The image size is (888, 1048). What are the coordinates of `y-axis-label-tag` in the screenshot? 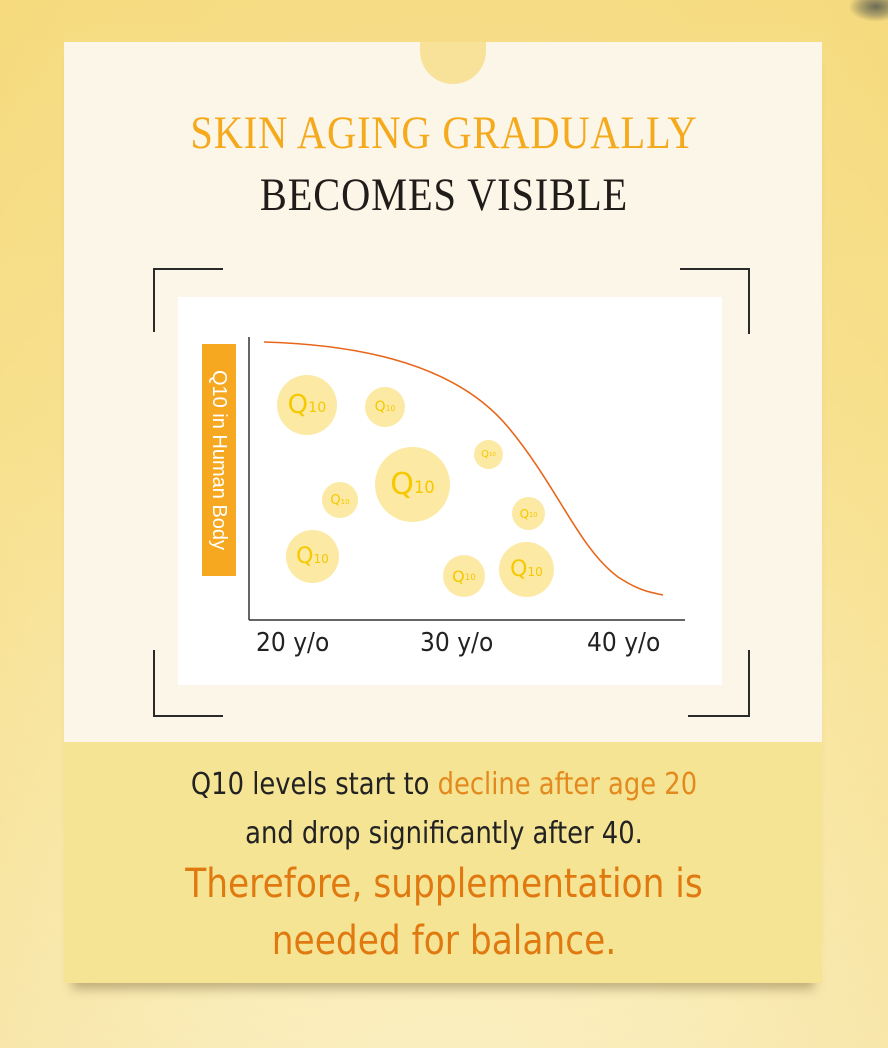 It's located at (219, 460).